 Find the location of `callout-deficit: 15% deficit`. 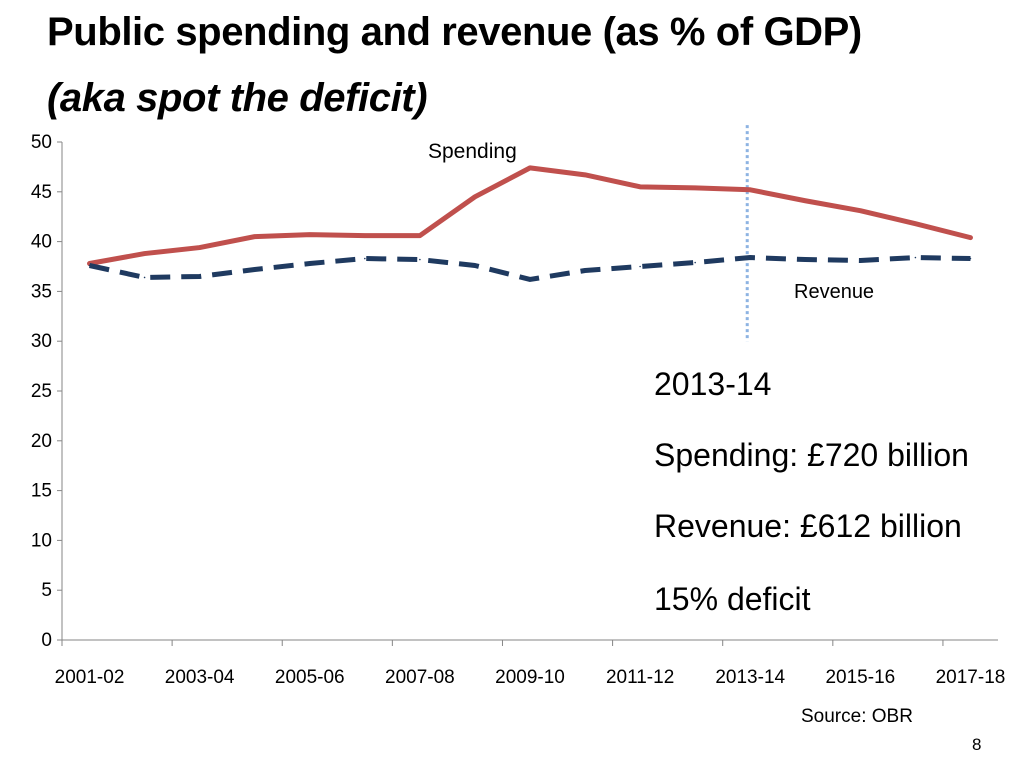

callout-deficit: 15% deficit is located at coordinates (732, 599).